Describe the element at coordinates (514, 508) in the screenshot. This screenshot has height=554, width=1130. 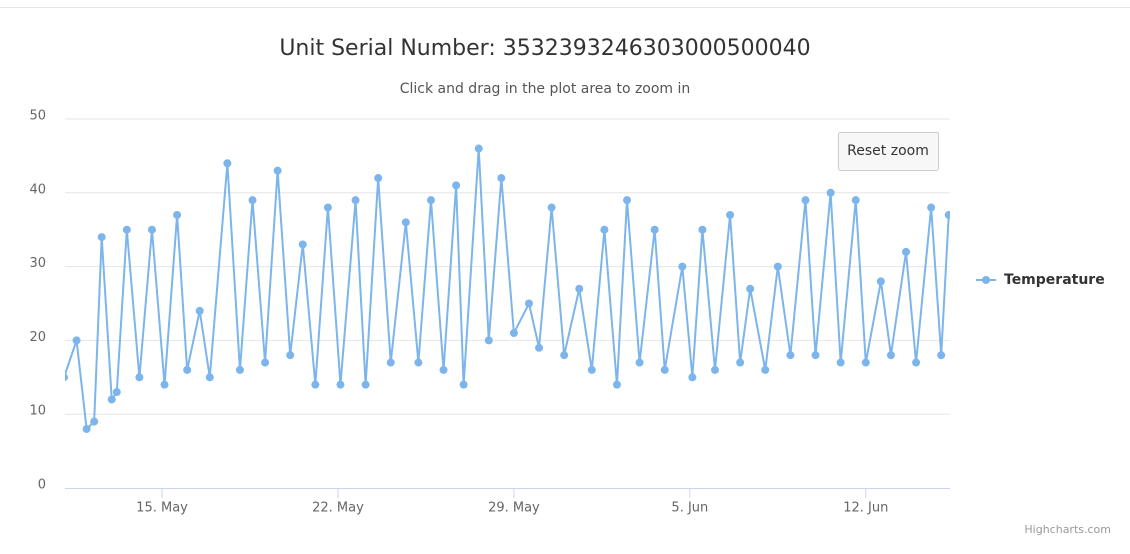
I see `x-tick-label: 29. May` at that location.